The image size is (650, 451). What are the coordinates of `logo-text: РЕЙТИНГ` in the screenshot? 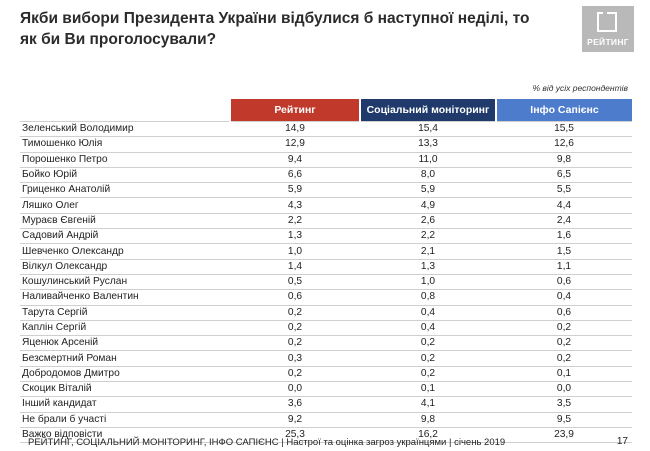 It's located at (608, 42).